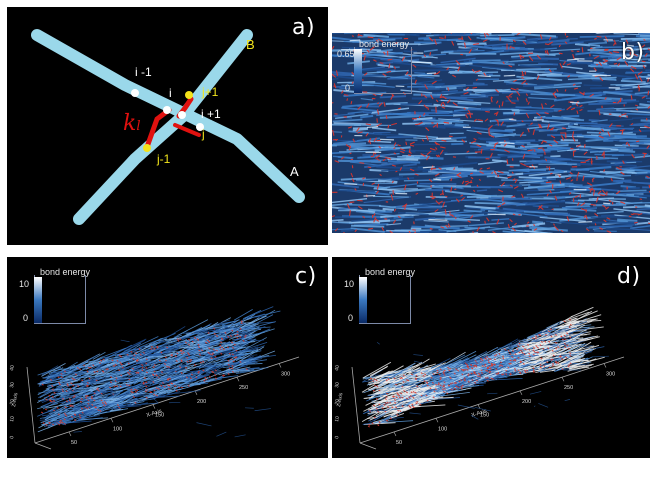 This screenshot has height=491, width=654. What do you see at coordinates (304, 27) in the screenshot?
I see `panel-a-letter: a)` at bounding box center [304, 27].